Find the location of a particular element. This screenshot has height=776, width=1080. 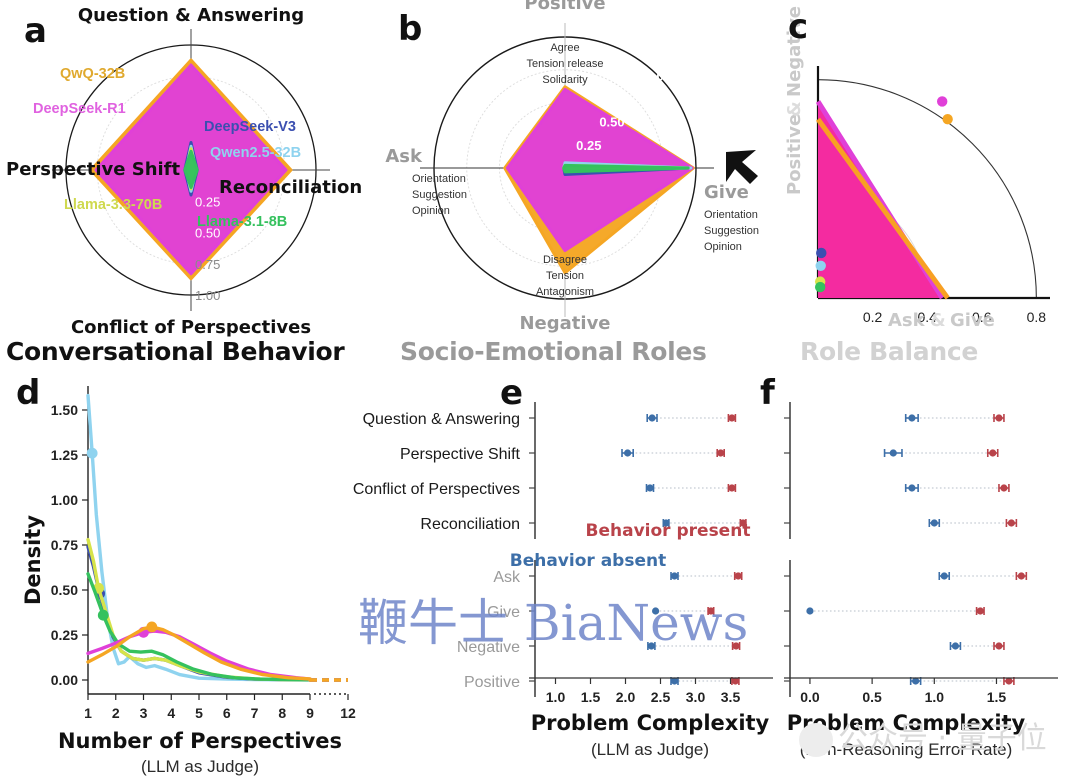

e-x-label: Problem Complexity is located at coordinates (650, 723).